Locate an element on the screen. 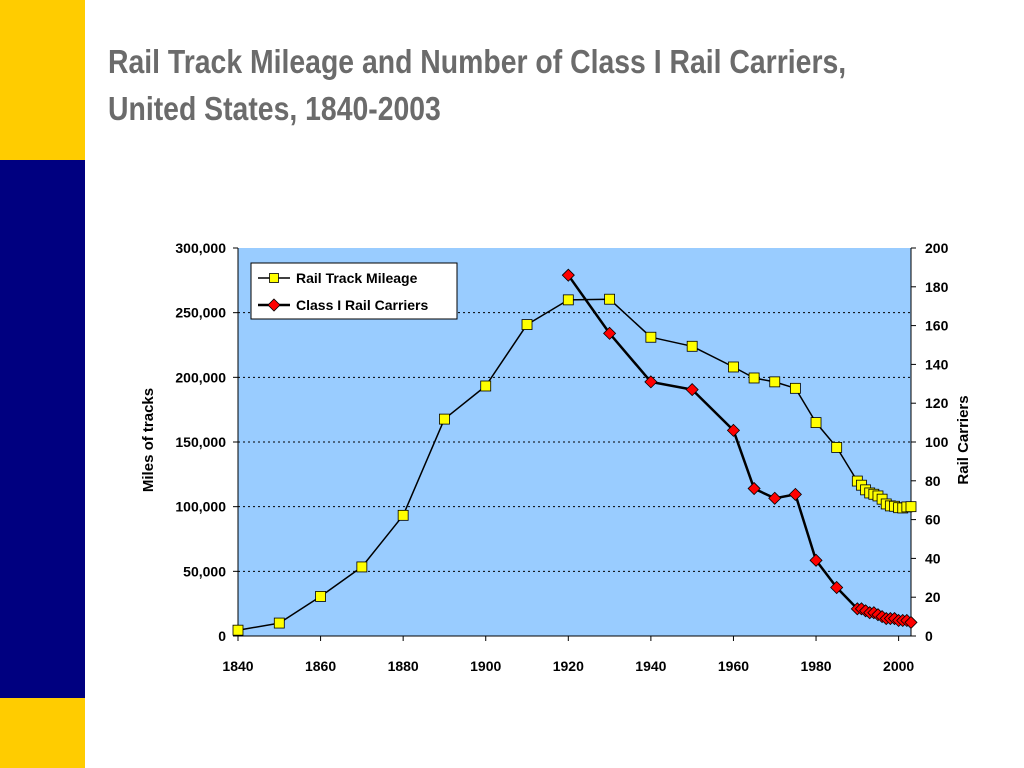  y2-tick-label: 100 is located at coordinates (937, 442).